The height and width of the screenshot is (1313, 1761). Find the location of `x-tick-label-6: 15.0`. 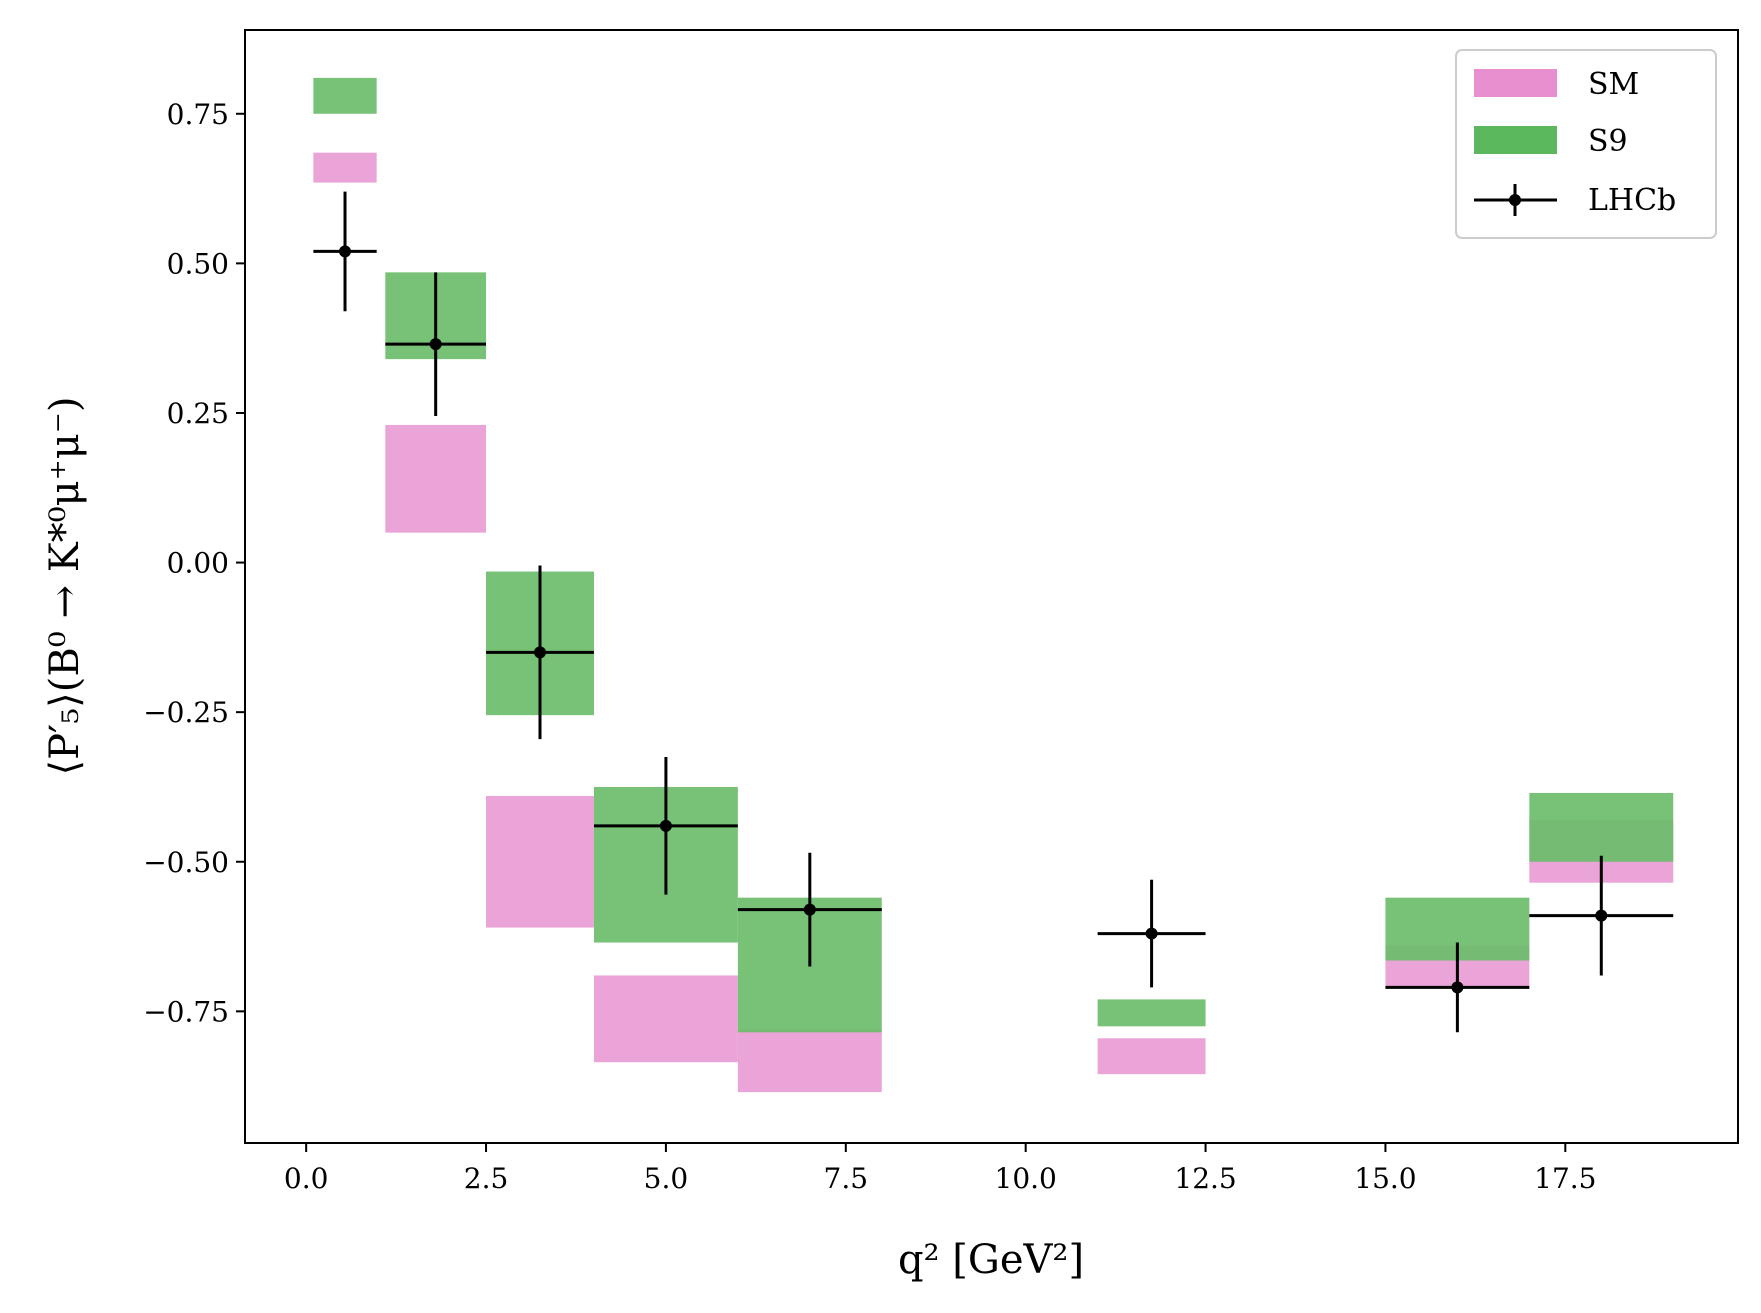

x-tick-label-6: 15.0 is located at coordinates (1385, 1178).